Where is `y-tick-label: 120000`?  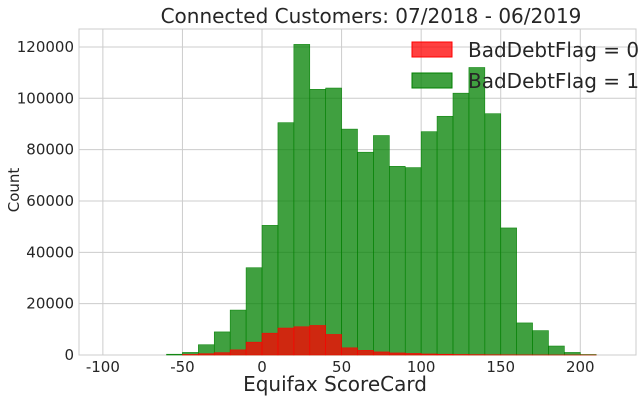 y-tick-label: 120000 is located at coordinates (45, 47).